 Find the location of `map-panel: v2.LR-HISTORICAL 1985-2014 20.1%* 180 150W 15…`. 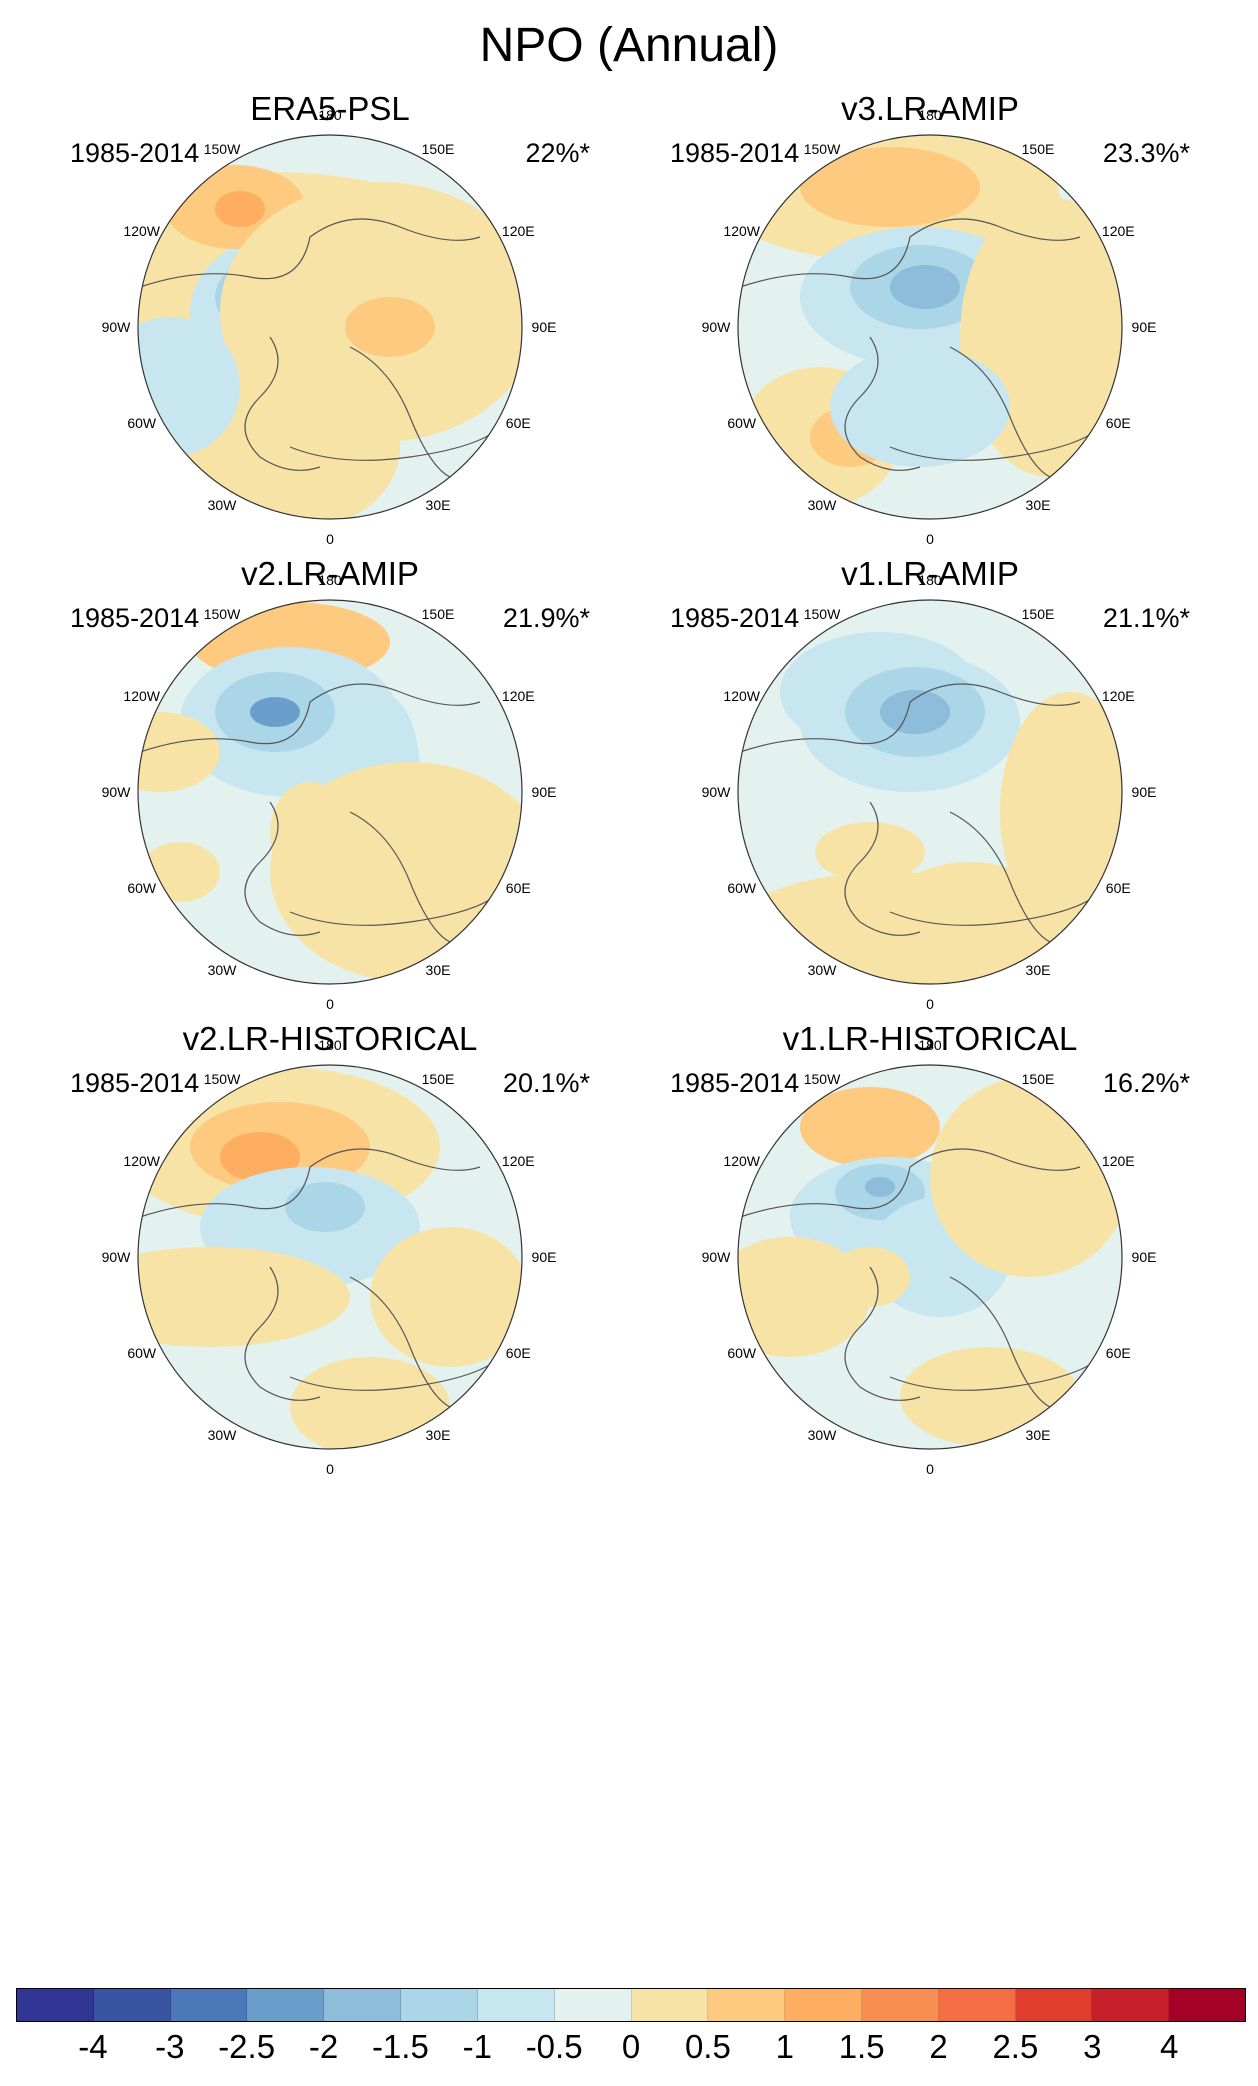

map-panel: v2.LR-HISTORICAL 1985-2014 20.1%* 180 150W 15… is located at coordinates (330, 1330).